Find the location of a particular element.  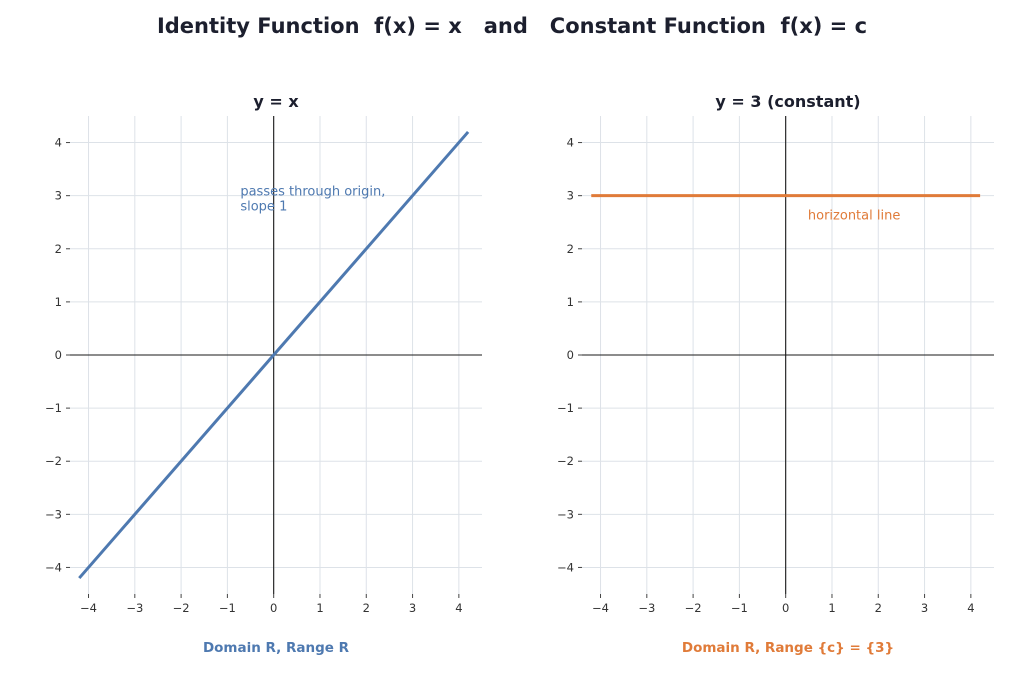

panel2-y-tick-label: −4 is located at coordinates (565, 567).